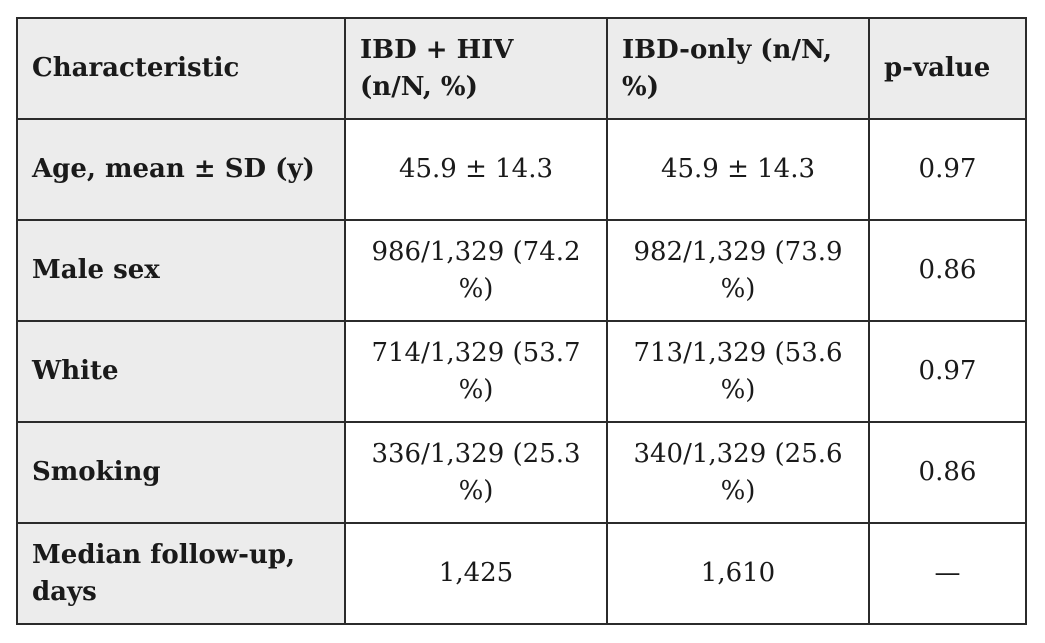 The image size is (1045, 643). What do you see at coordinates (476, 472) in the screenshot?
I see `cell-smoking-ibd-hiv: 336/1,329 (25.3 %)` at bounding box center [476, 472].